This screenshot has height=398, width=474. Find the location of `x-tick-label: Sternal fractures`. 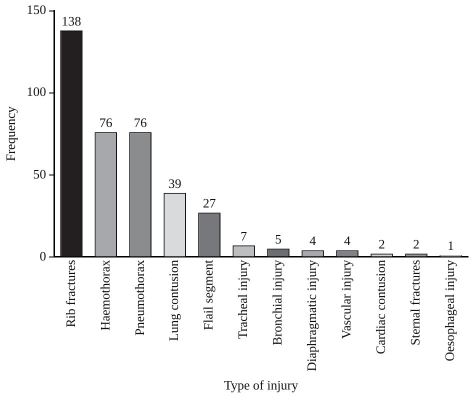

x-tick-label: Sternal fractures is located at coordinates (415, 303).